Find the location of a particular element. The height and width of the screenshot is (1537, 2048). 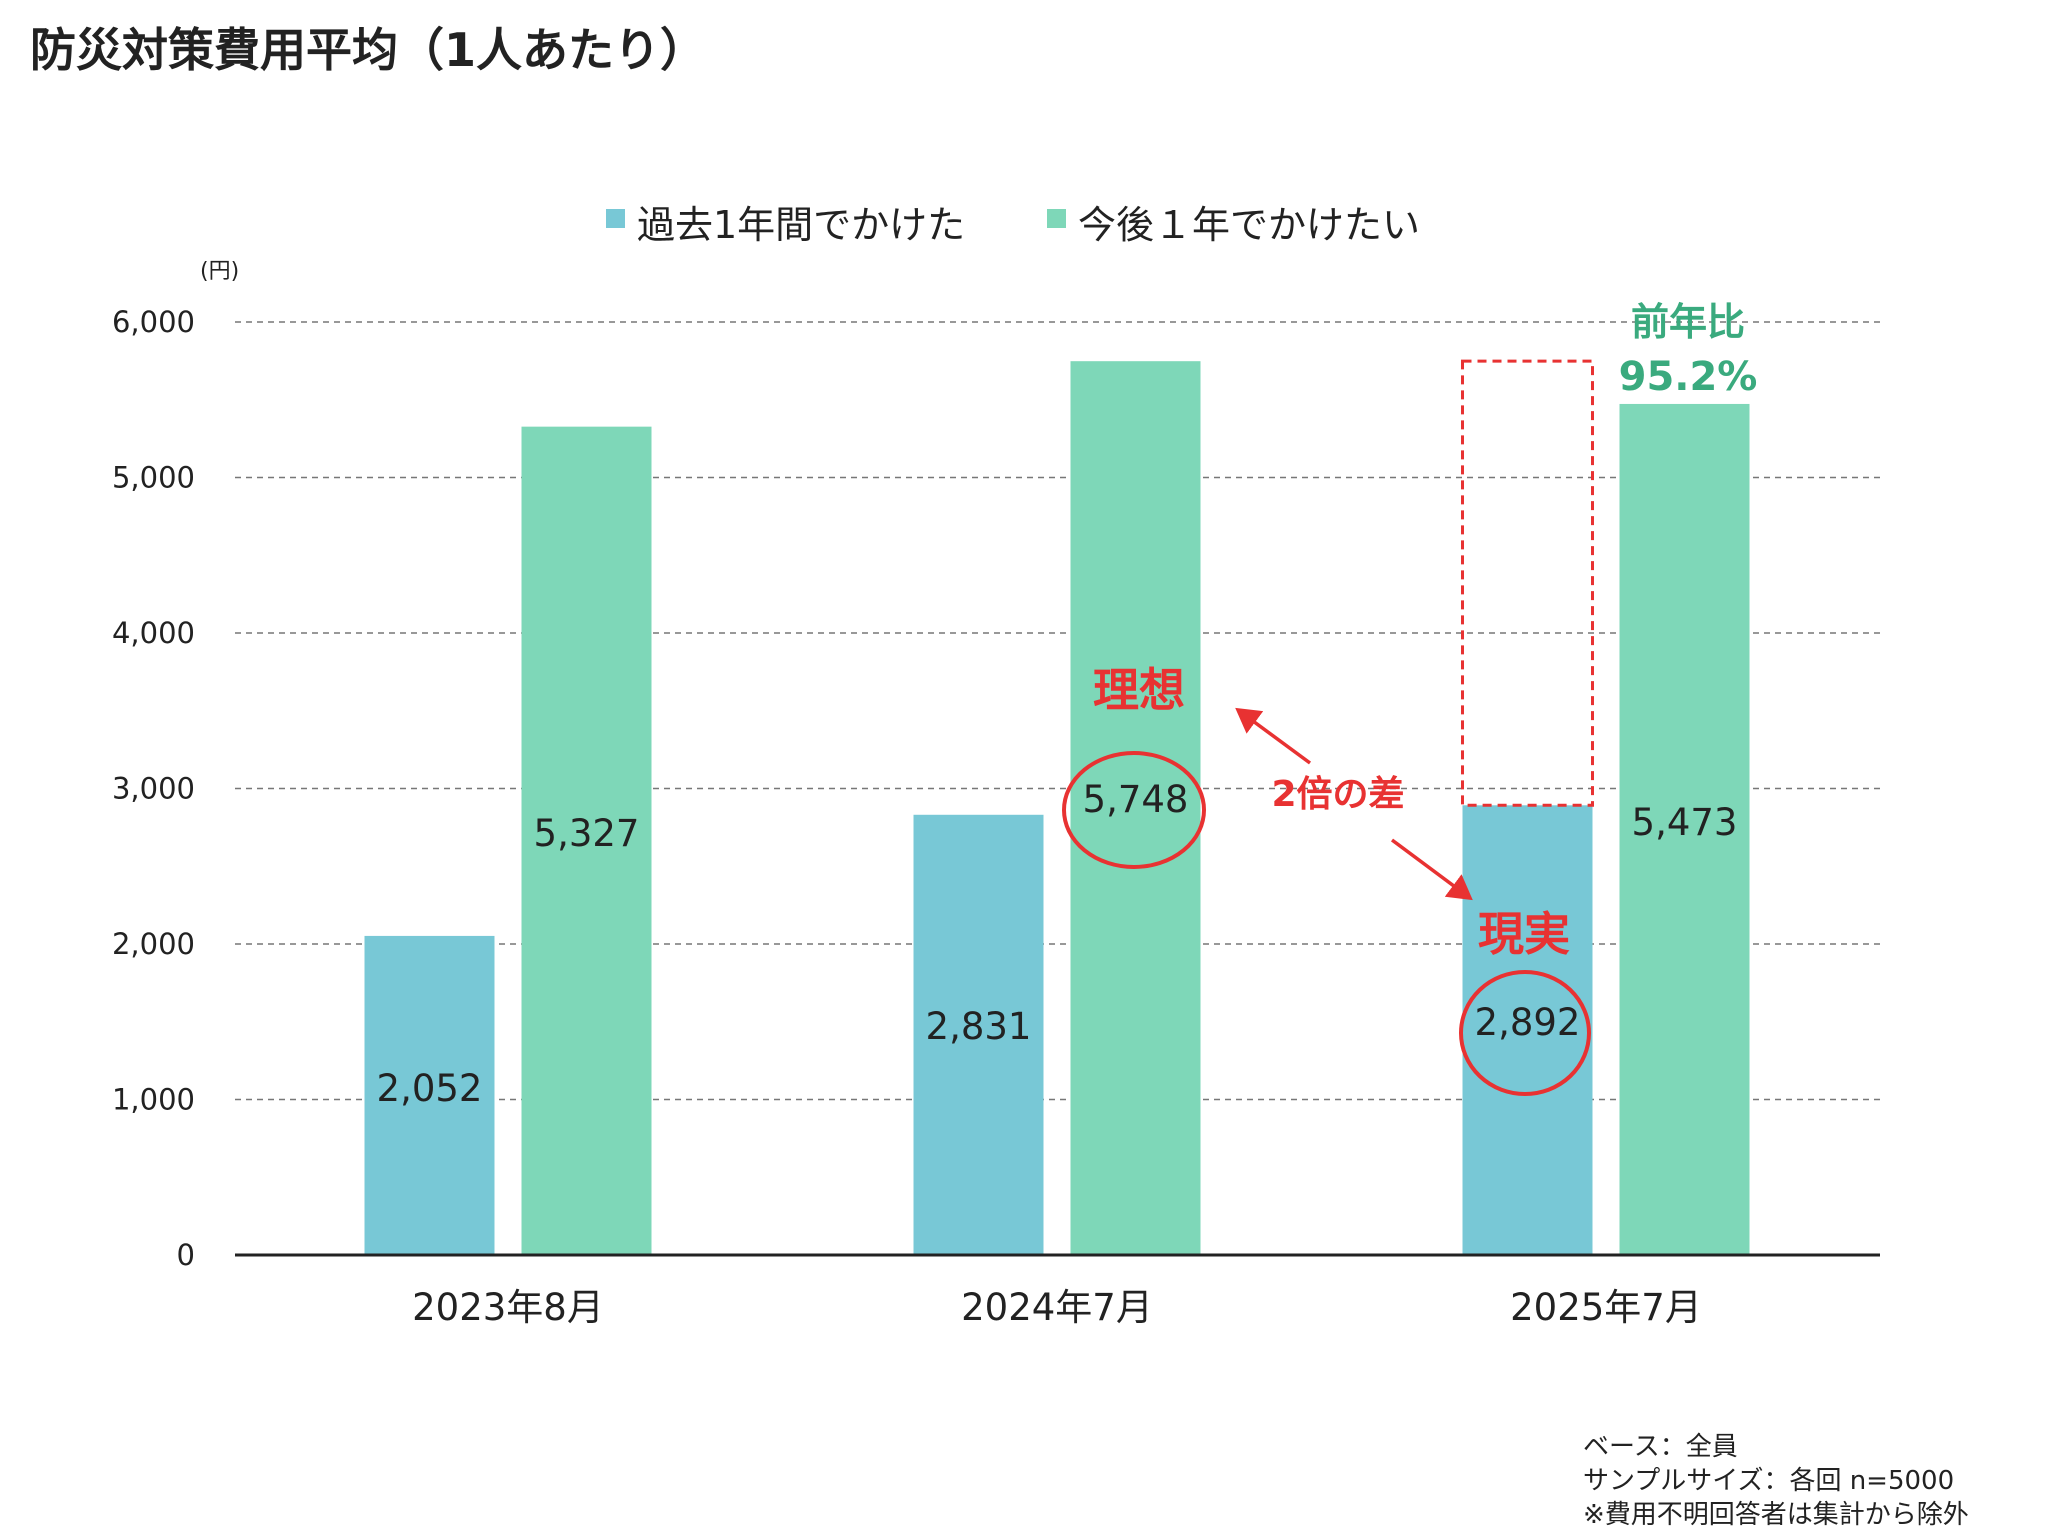

arrow-to-ideal is located at coordinates (1273, 736).